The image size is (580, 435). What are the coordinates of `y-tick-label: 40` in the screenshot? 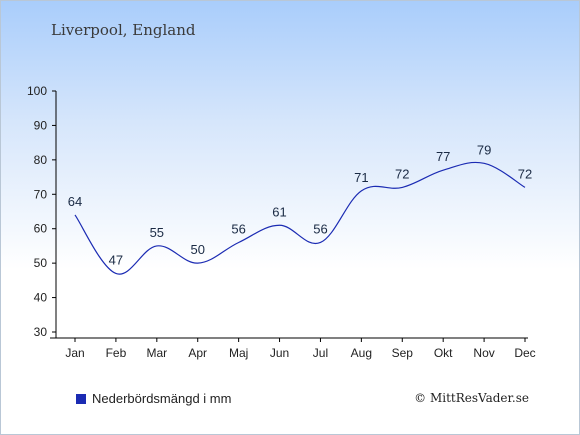 It's located at (41, 298).